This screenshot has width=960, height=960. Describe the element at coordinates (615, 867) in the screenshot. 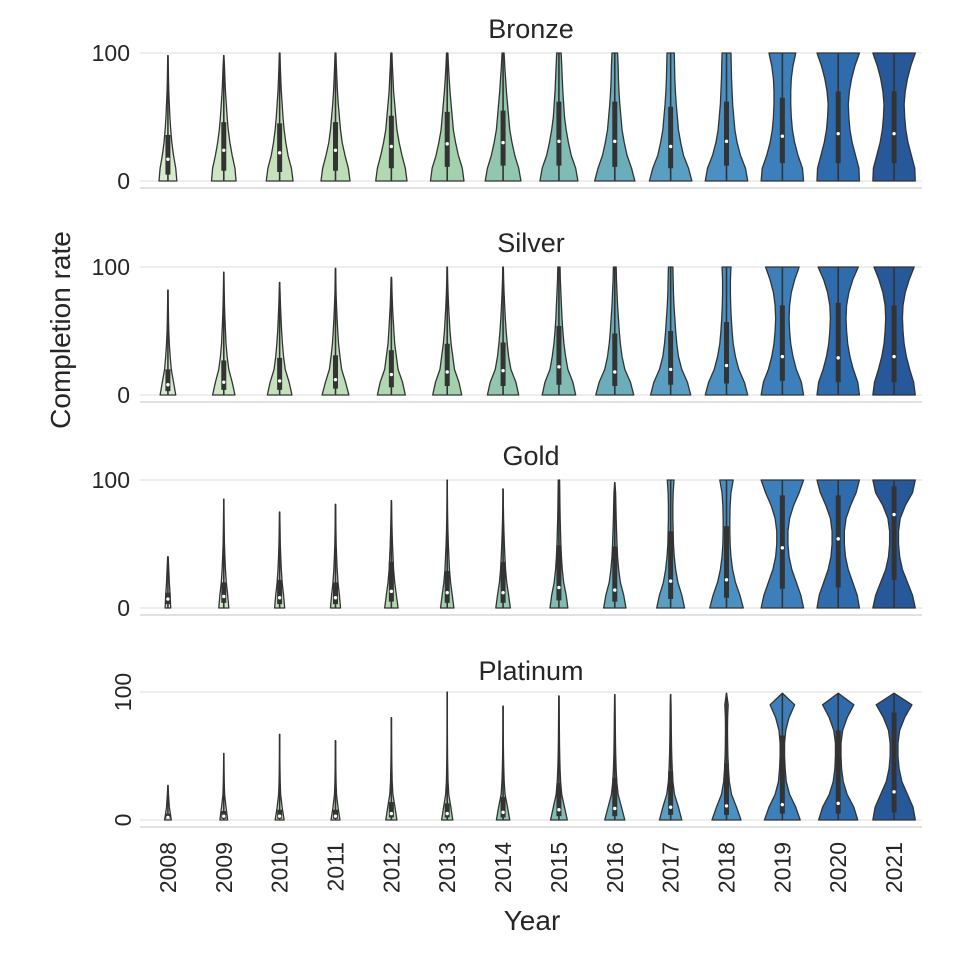

I see `x-tick-label: 2016` at that location.